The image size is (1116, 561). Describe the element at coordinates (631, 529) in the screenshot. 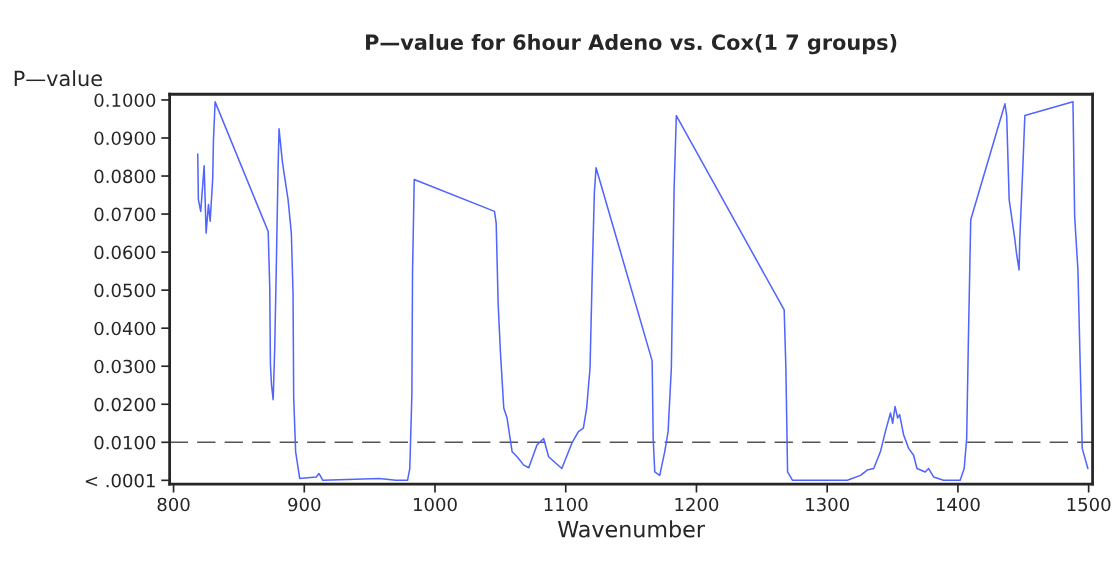

I see `x-axis-title: Wavenumber` at that location.